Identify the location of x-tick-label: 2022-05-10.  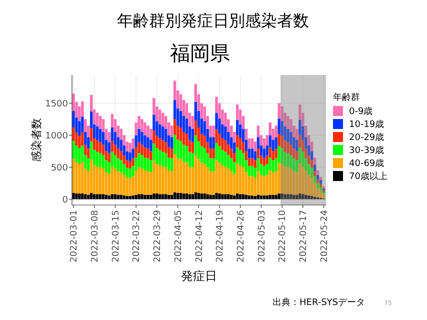
(283, 236).